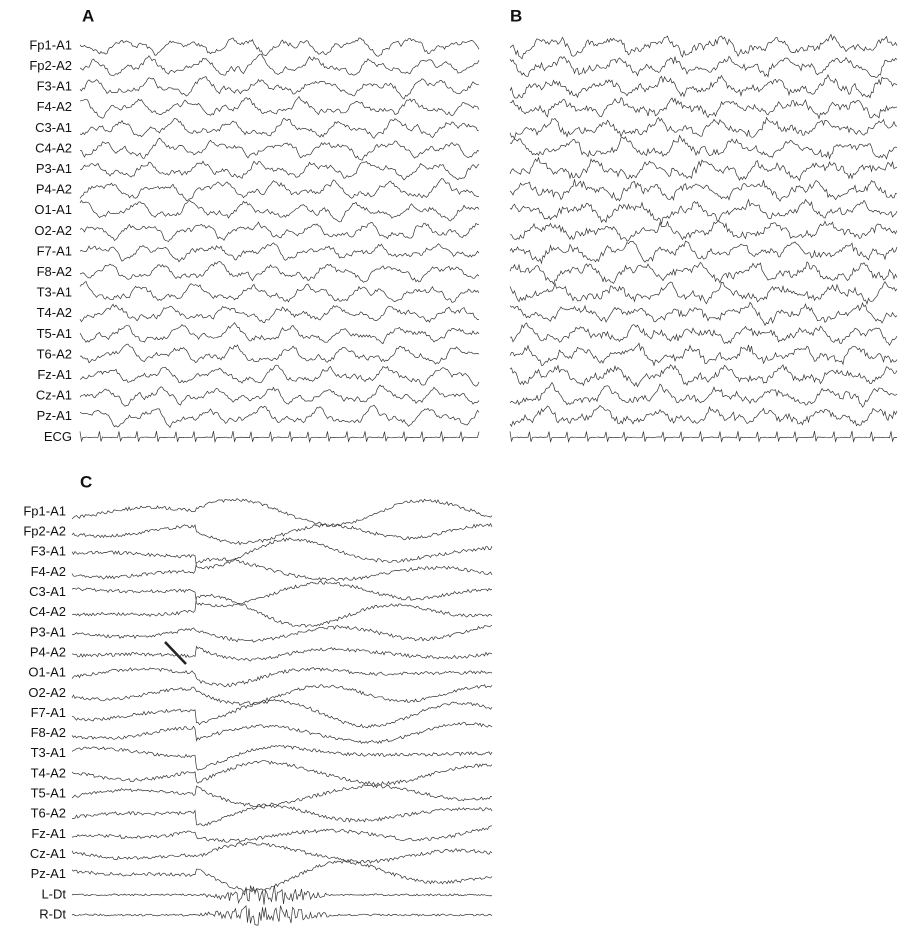 Image resolution: width=899 pixels, height=927 pixels. I want to click on channel-label: Cz-A1, so click(54, 395).